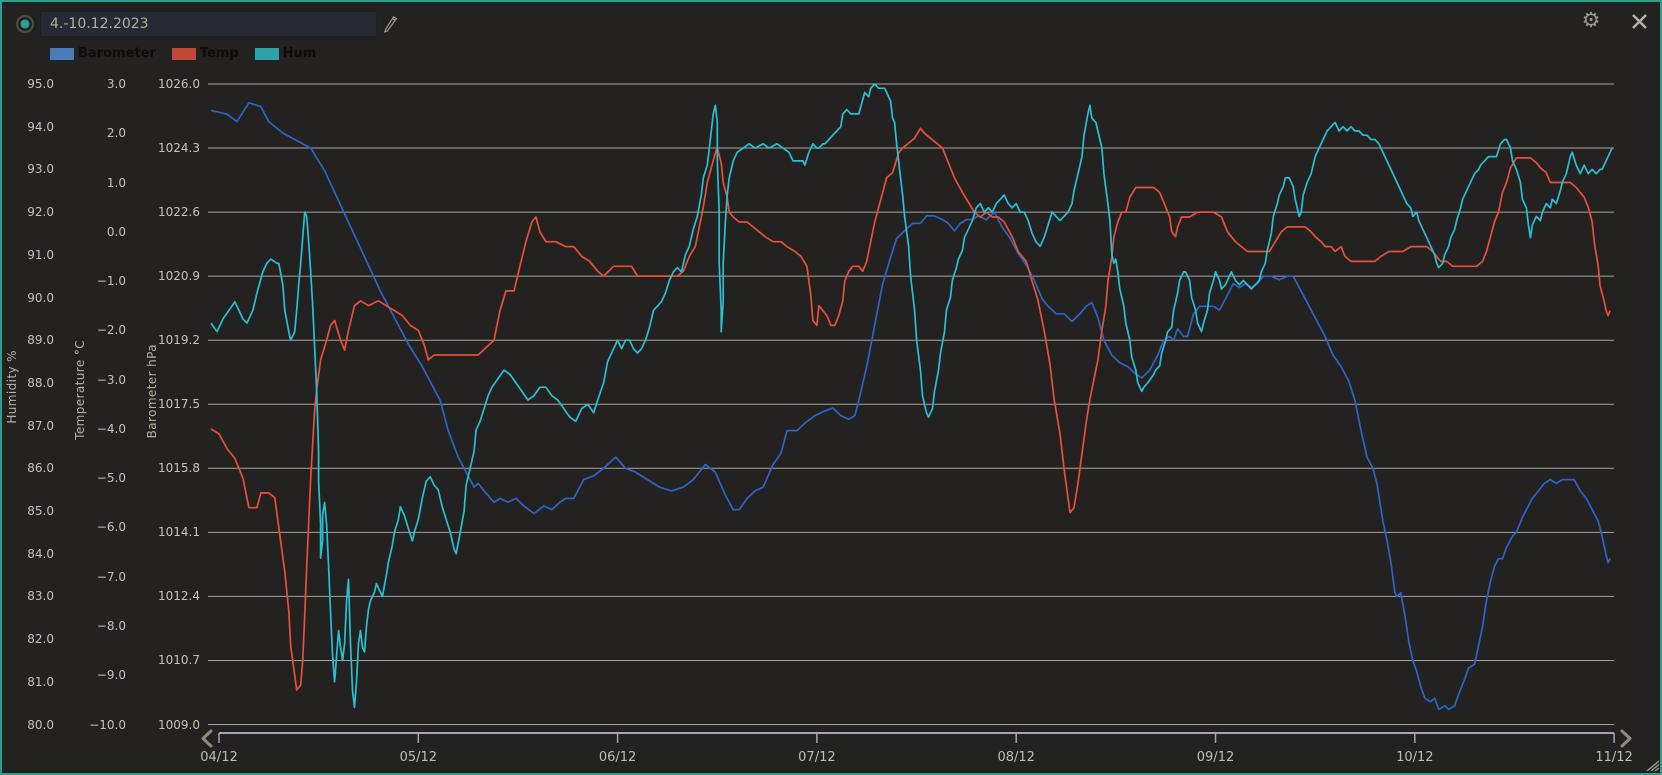 The image size is (1662, 775). Describe the element at coordinates (1591, 20) in the screenshot. I see `gear-icon: ⚙` at that location.